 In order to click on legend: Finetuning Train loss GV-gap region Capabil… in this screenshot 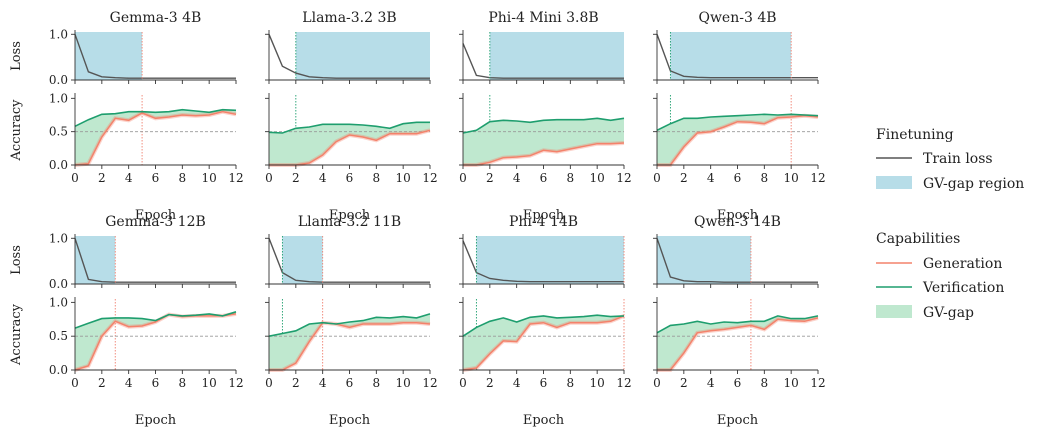, I will do `click(950, 224)`.